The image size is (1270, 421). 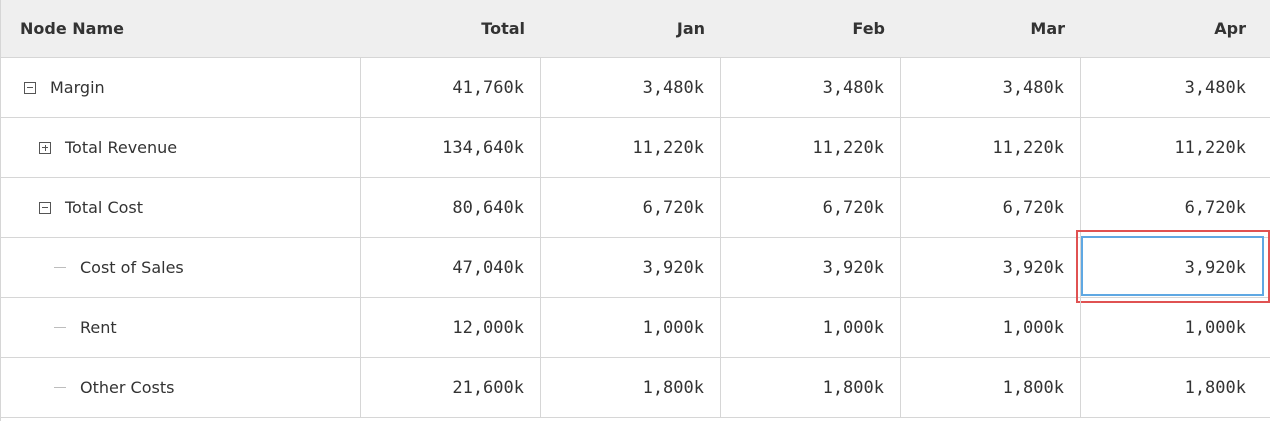 I want to click on value-cell-mar: 3,480k, so click(x=991, y=87).